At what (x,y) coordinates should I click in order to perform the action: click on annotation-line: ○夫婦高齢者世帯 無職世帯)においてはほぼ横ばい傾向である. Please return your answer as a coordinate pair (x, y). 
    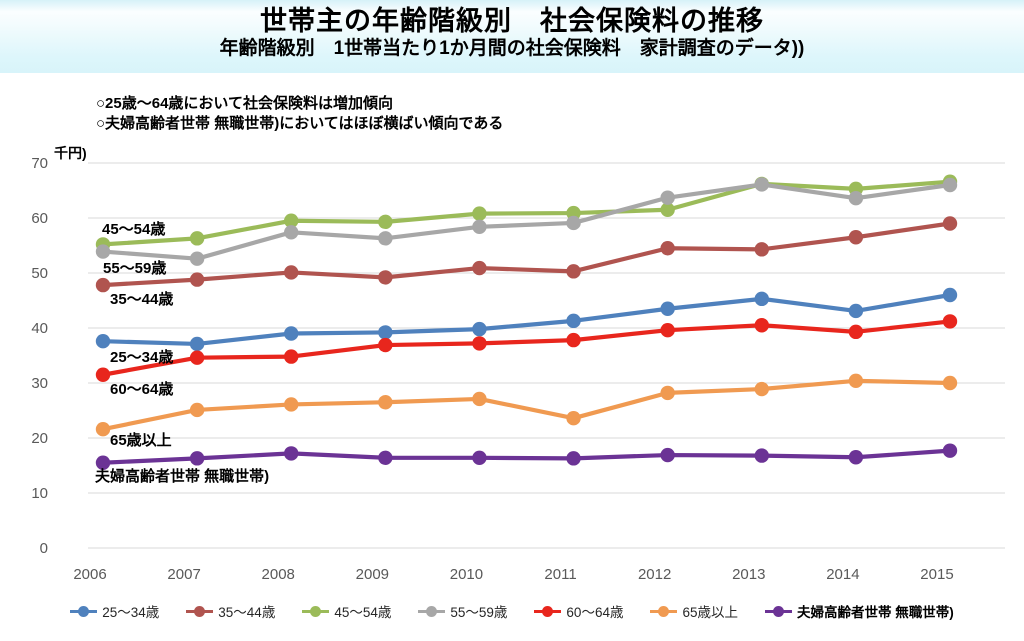
    Looking at the image, I should click on (300, 123).